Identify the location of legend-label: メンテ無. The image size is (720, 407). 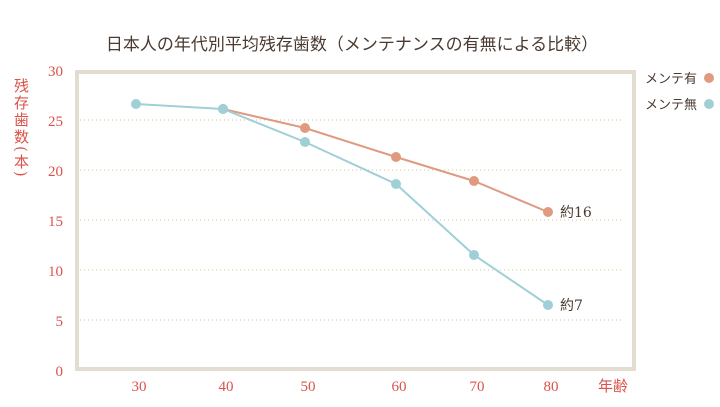
(671, 105).